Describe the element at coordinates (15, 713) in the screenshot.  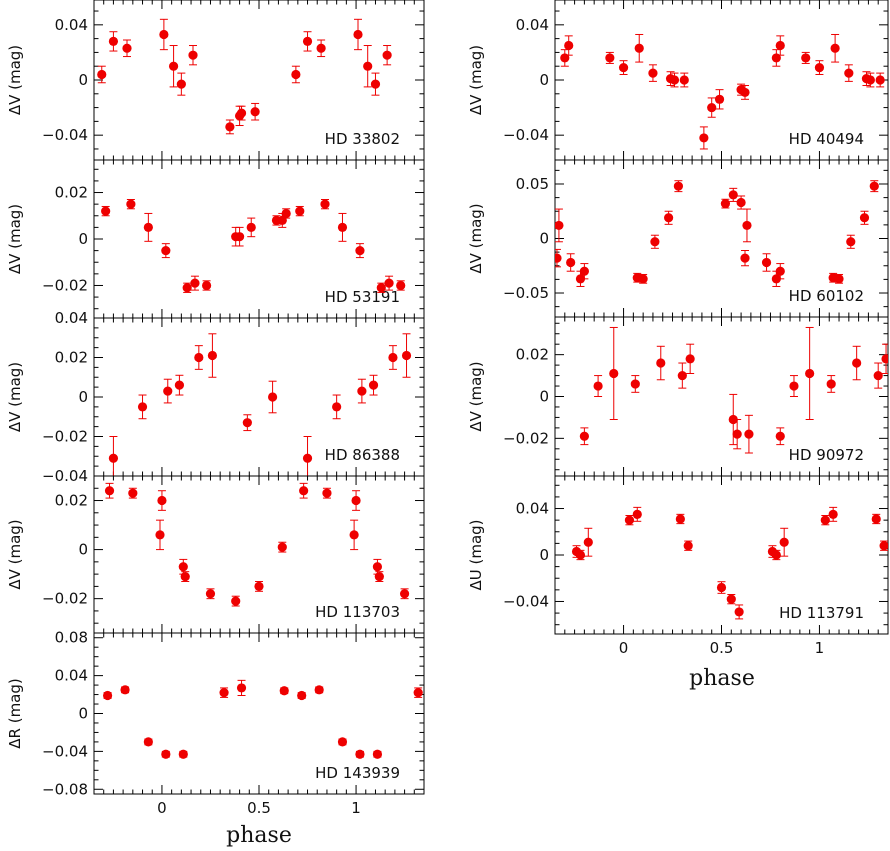
I see `y-axis-label: ΔR (mag)` at that location.